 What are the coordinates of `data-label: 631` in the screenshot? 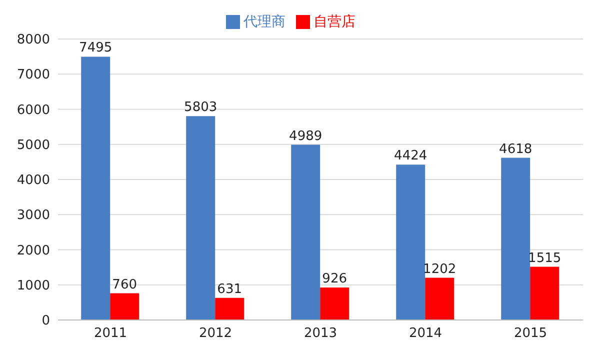 It's located at (229, 289).